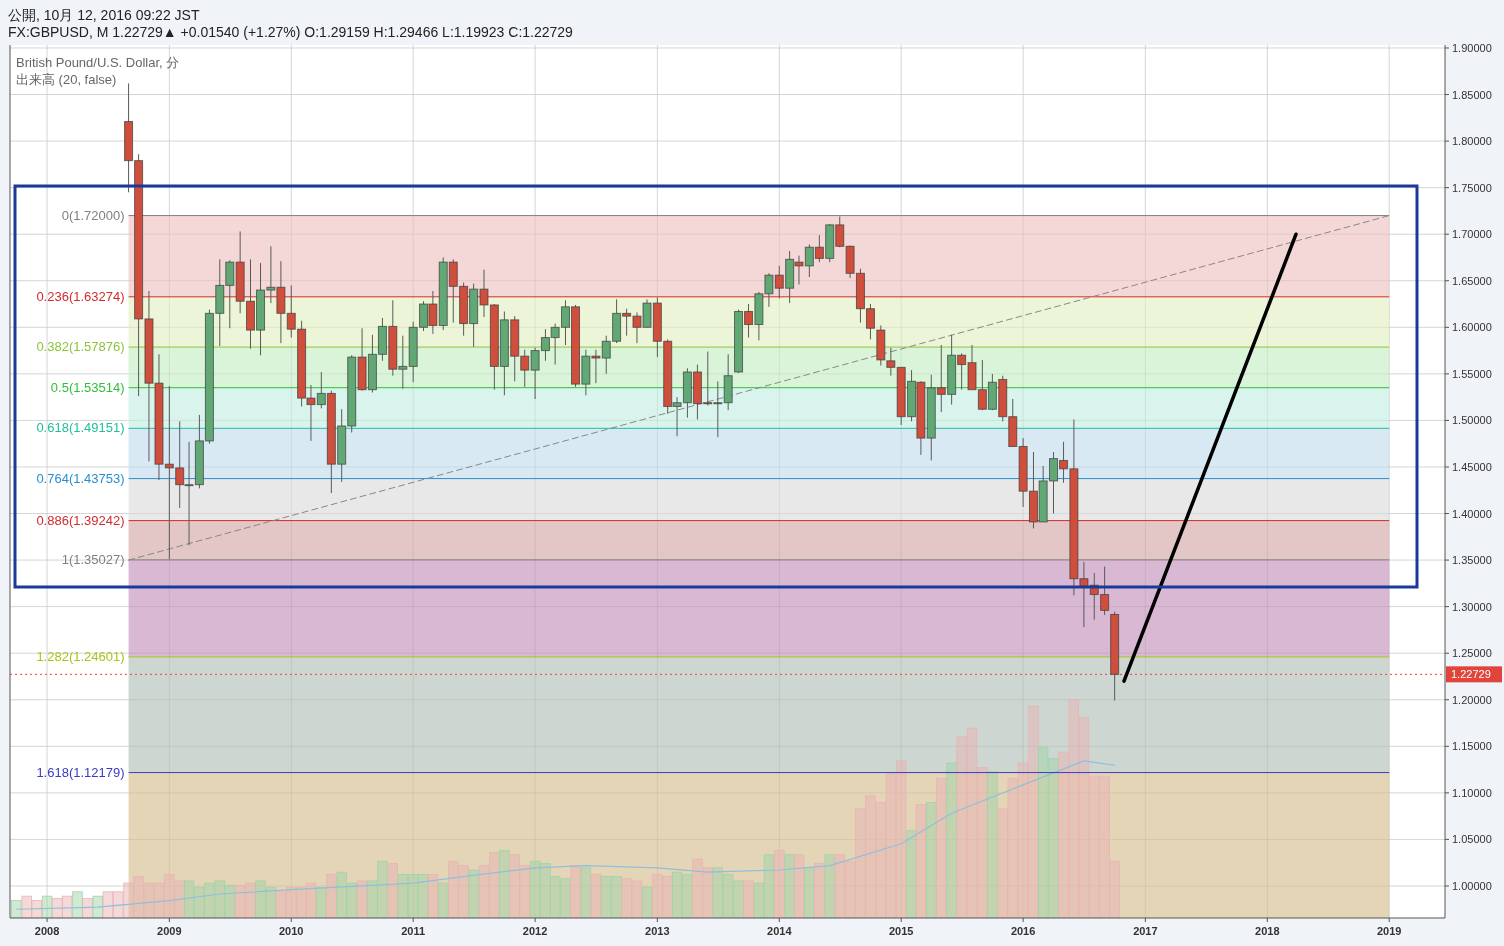  What do you see at coordinates (1472, 280) in the screenshot?
I see `y-tick-label: 1.65000` at bounding box center [1472, 280].